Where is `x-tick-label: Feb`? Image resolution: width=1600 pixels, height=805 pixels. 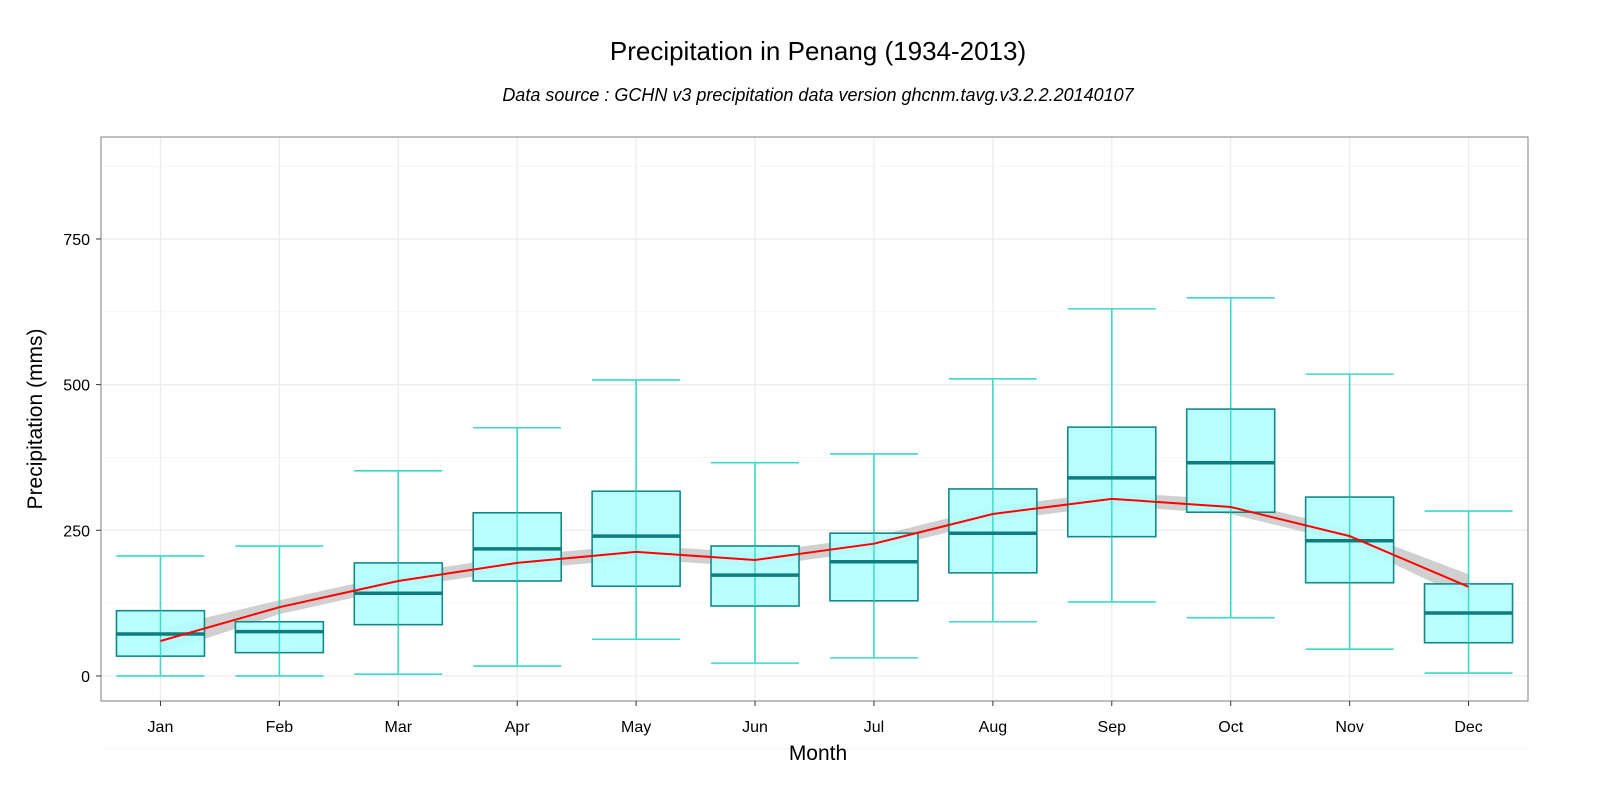
x-tick-label: Feb is located at coordinates (280, 727).